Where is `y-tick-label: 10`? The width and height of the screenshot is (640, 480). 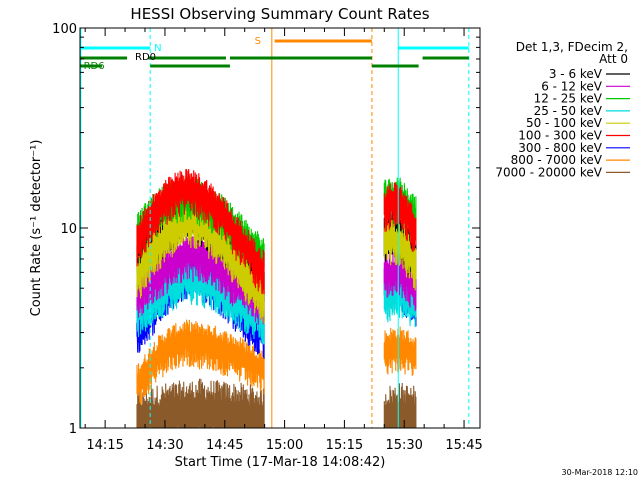
y-tick-label: 10 is located at coordinates (68, 229).